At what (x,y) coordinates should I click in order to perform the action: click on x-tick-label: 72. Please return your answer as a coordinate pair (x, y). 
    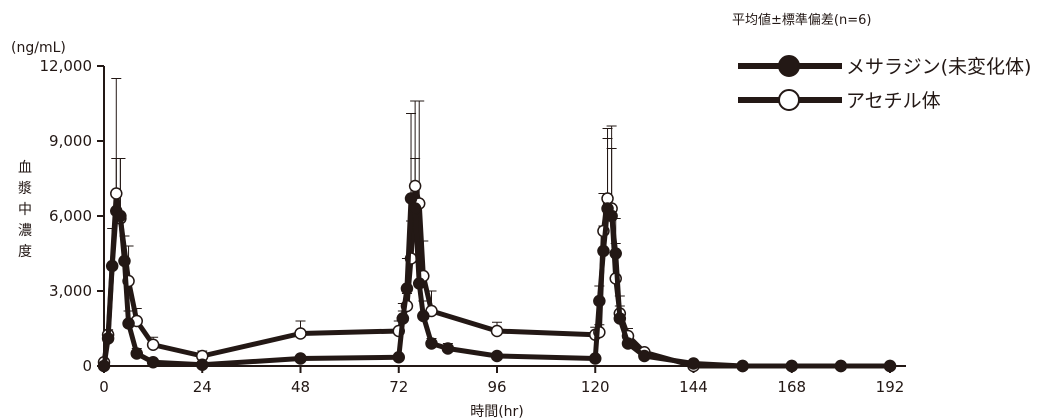
    Looking at the image, I should click on (398, 387).